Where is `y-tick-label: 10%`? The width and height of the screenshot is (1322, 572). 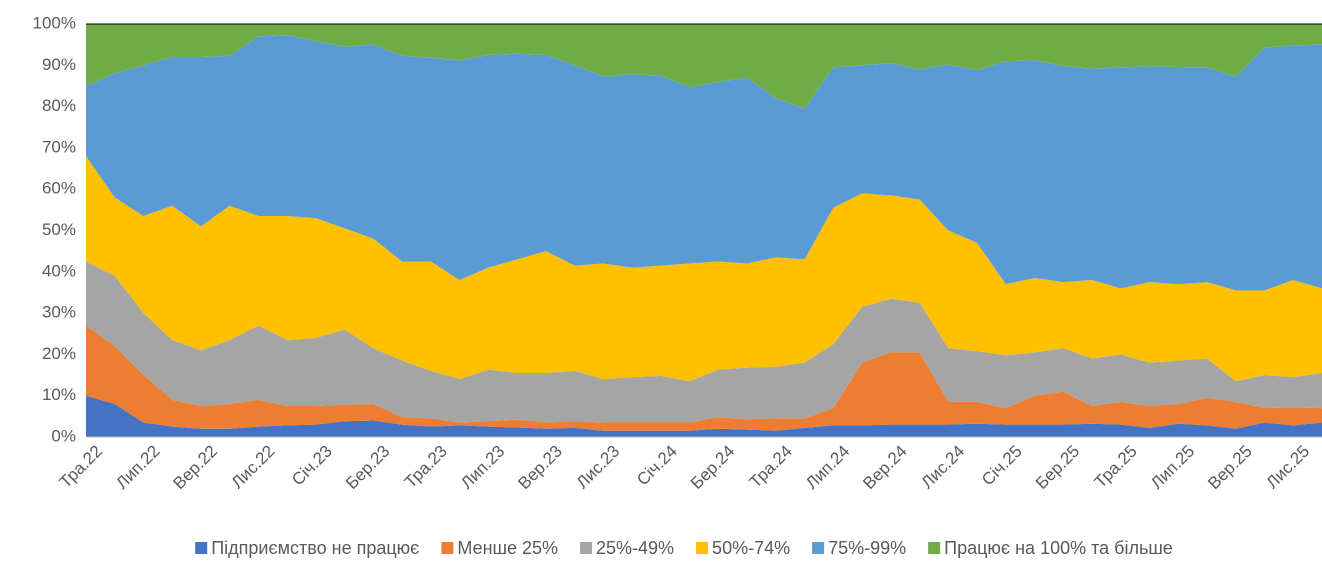 y-tick-label: 10% is located at coordinates (59, 394).